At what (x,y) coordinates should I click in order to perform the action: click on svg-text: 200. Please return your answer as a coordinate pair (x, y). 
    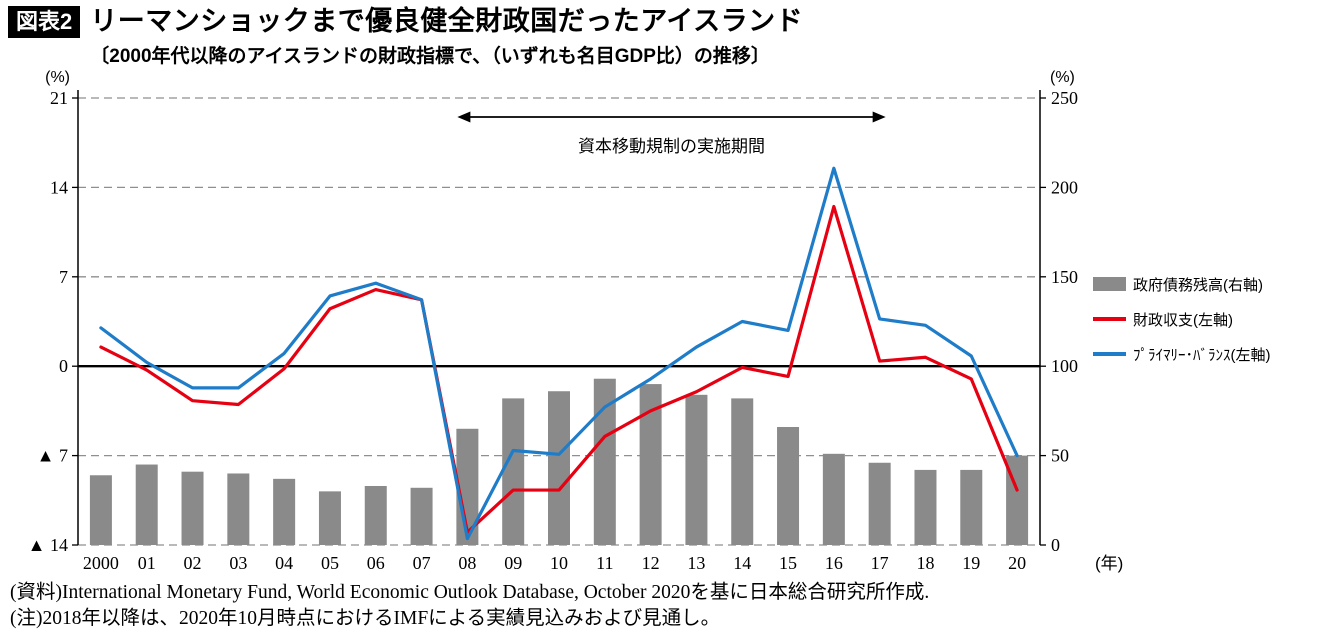
    Looking at the image, I should click on (1064, 187).